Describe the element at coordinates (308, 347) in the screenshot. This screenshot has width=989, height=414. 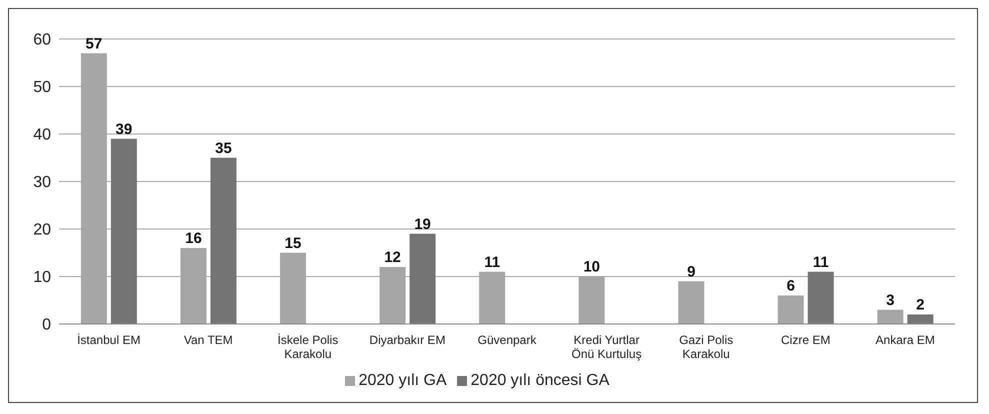
I see `x-tick-label: İskele Polis Karakolu` at that location.